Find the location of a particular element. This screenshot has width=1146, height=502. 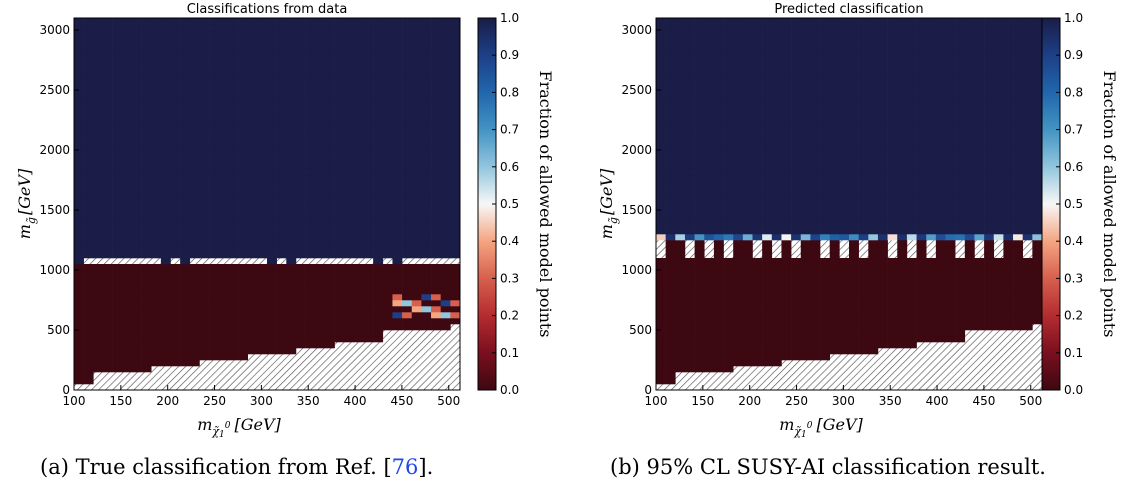

caption-a-text: (a) True classification from Ref. [ is located at coordinates (216, 467).